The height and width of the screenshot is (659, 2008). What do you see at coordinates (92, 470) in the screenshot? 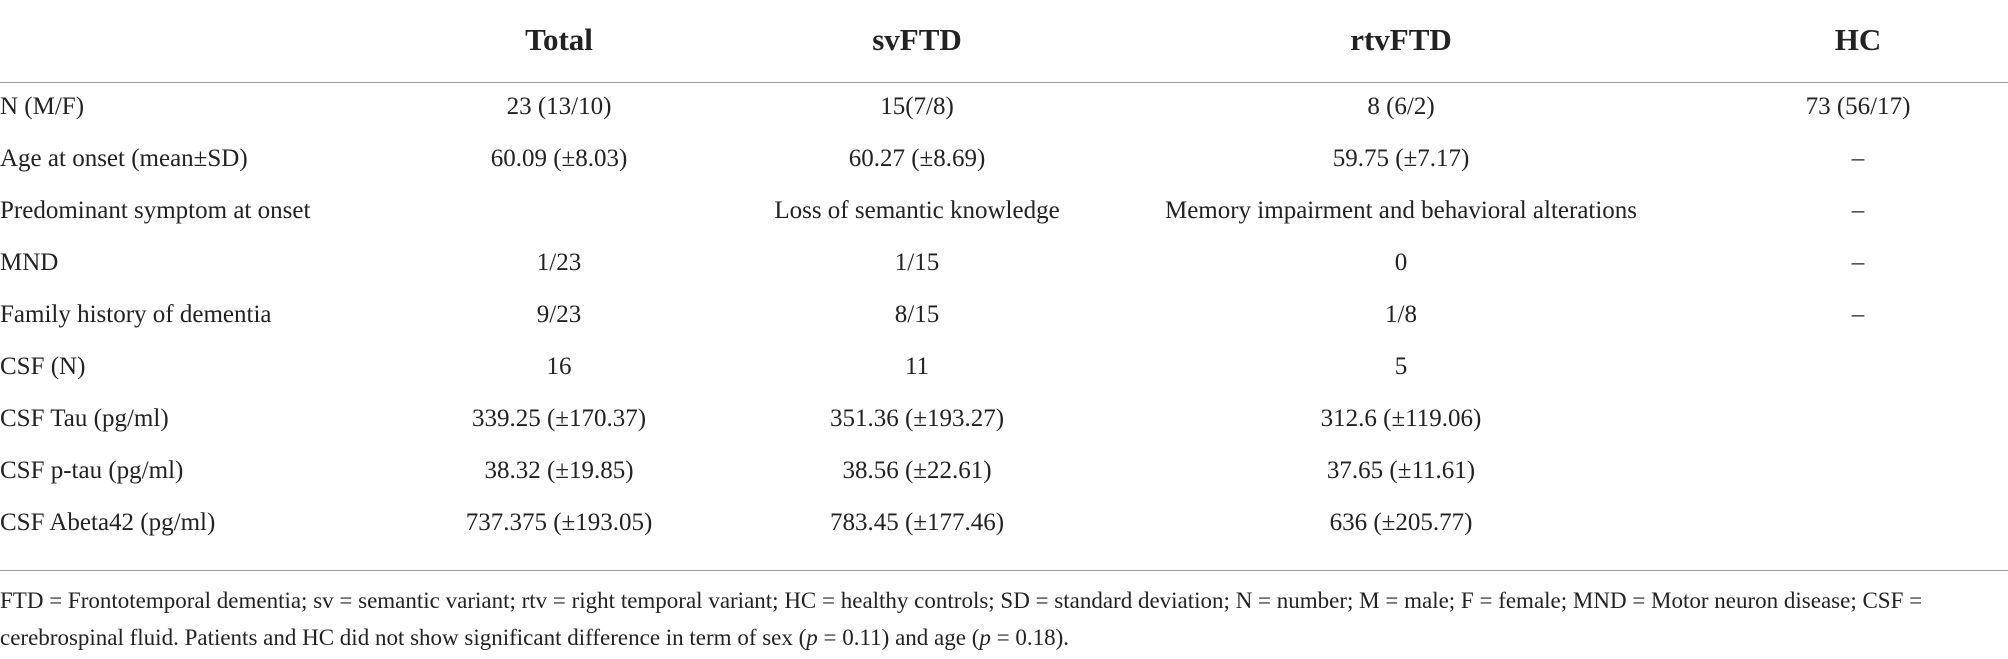
I see `row-label: CSF p-tau (pg/ml)` at bounding box center [92, 470].